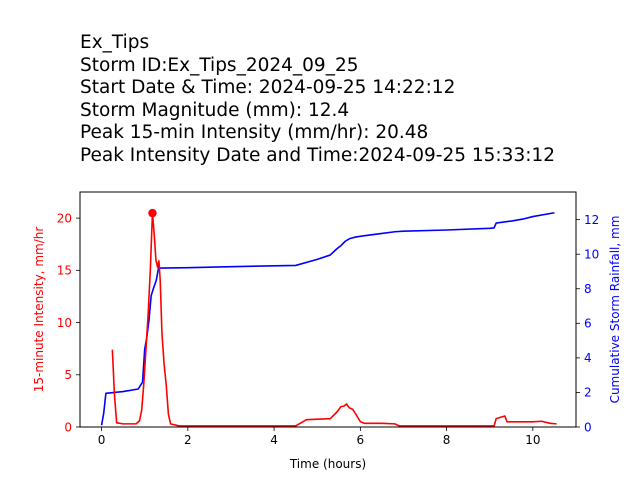 The height and width of the screenshot is (480, 640). Describe the element at coordinates (591, 220) in the screenshot. I see `right-y-tick-label: 12` at that location.